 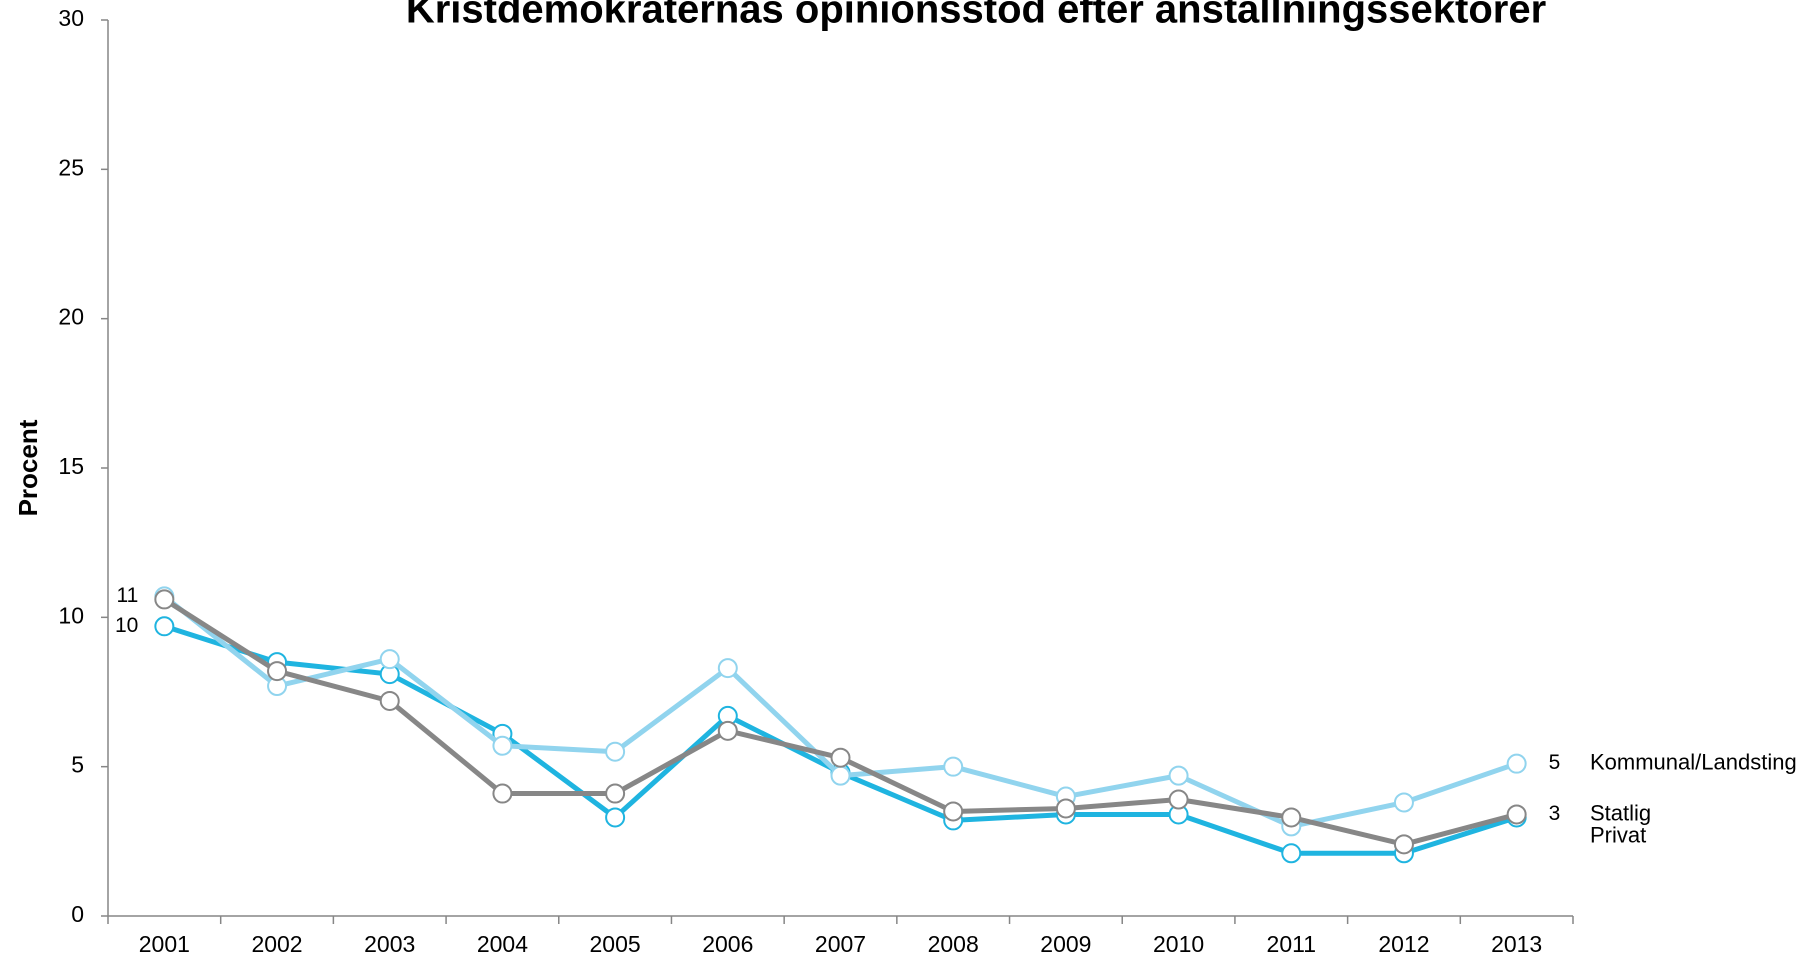 What do you see at coordinates (1555, 762) in the screenshot?
I see `data-label: 5` at bounding box center [1555, 762].